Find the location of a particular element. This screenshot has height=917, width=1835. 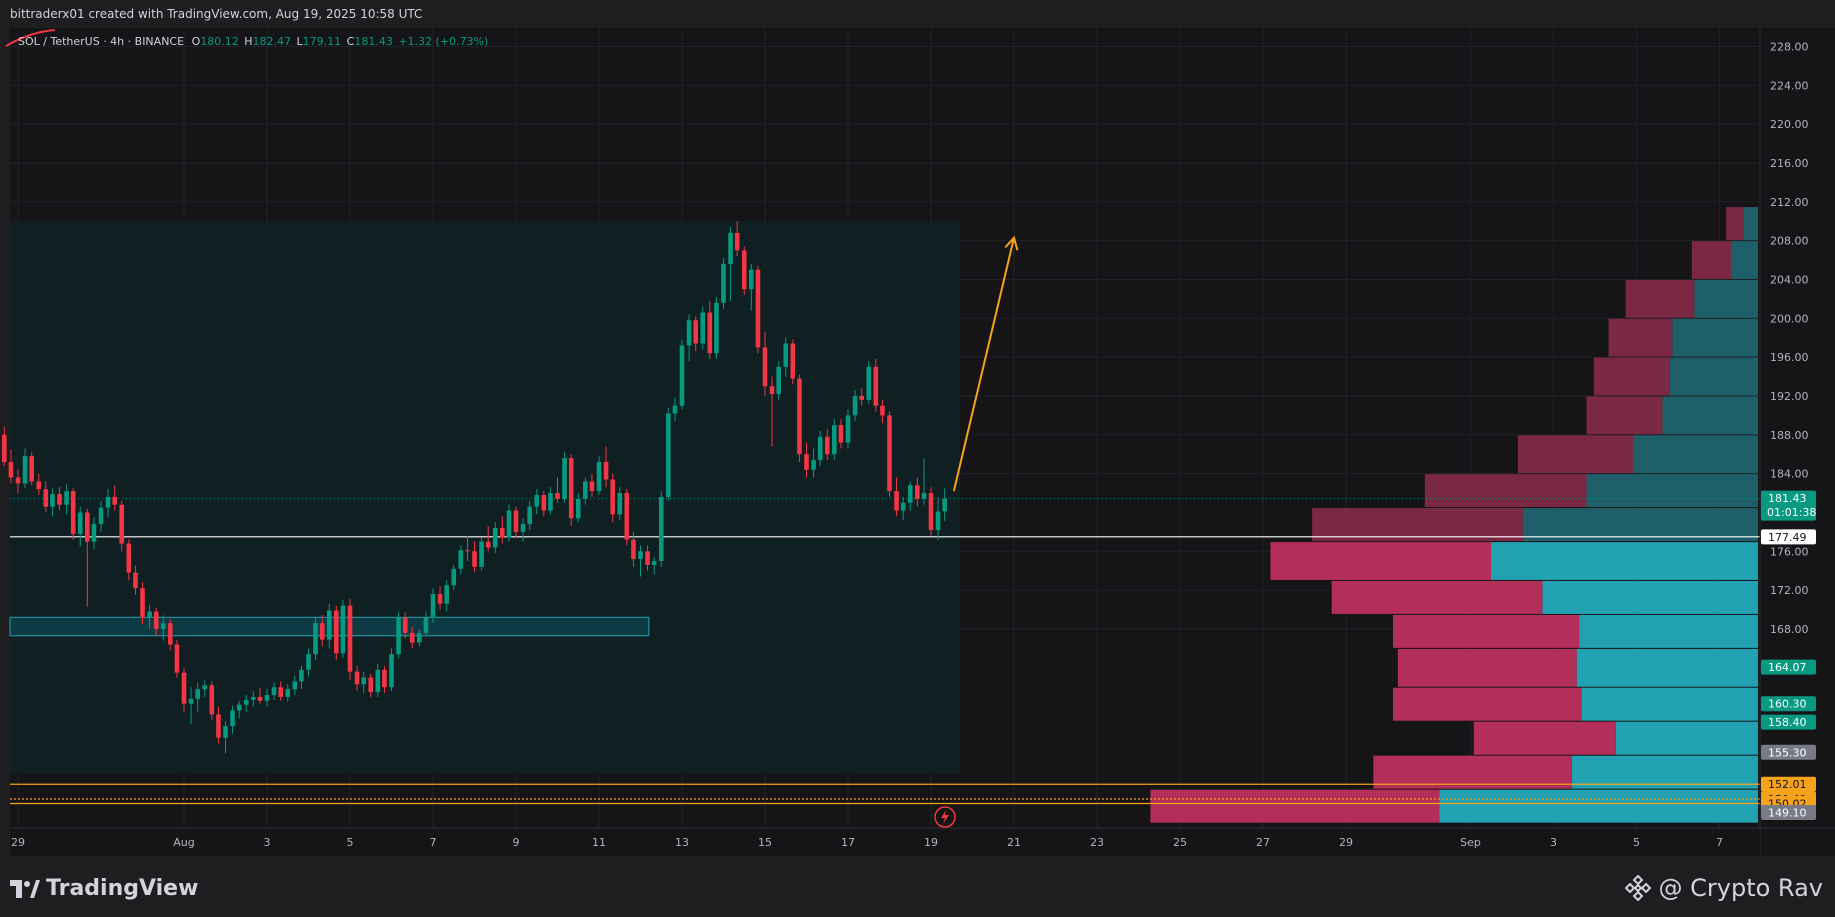

time-axis is located at coordinates (885, 842).